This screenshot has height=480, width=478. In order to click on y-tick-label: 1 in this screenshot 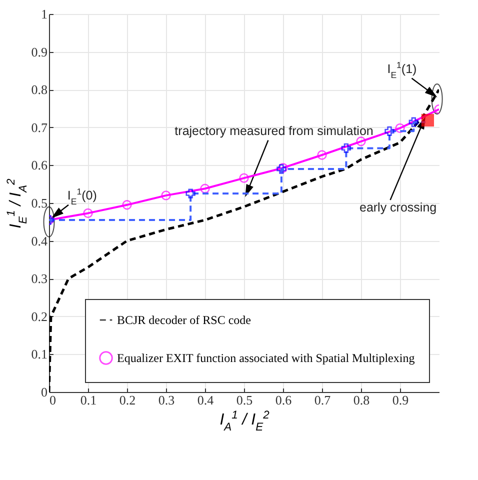, I will do `click(44, 14)`.